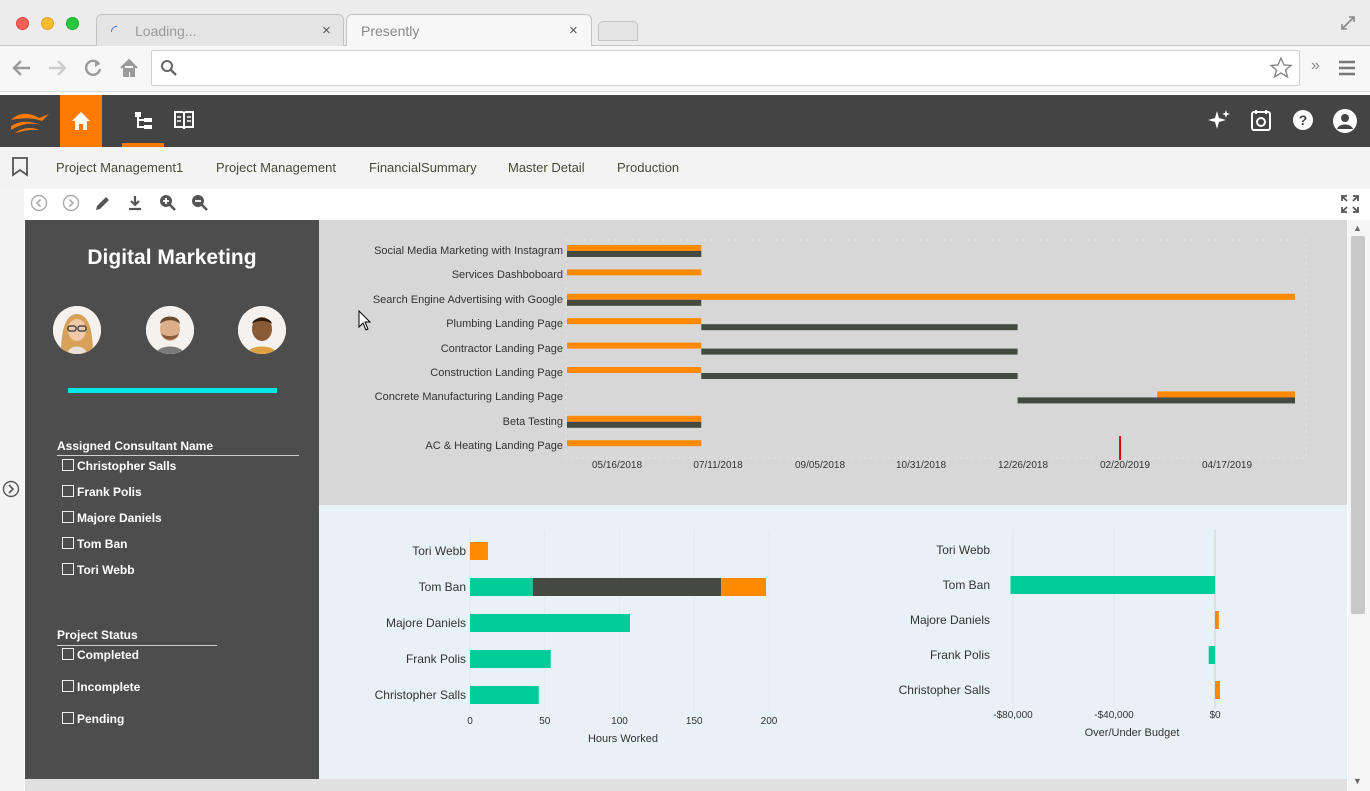  What do you see at coordinates (143, 145) in the screenshot?
I see `active-nav-indicator` at bounding box center [143, 145].